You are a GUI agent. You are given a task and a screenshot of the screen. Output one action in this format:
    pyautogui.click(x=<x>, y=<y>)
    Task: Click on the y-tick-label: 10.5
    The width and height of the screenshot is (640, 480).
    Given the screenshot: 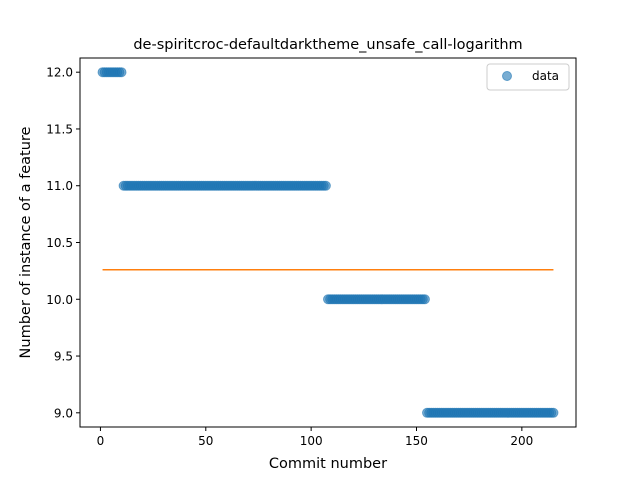 What is the action you would take?
    pyautogui.click(x=59, y=243)
    